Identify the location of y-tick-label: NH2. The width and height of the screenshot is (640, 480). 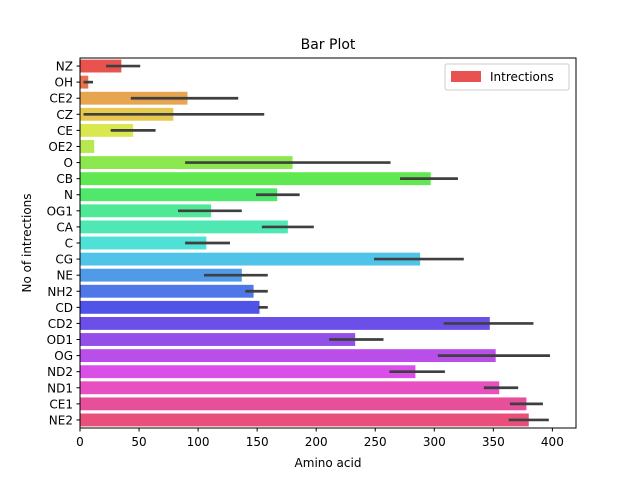
(60, 292).